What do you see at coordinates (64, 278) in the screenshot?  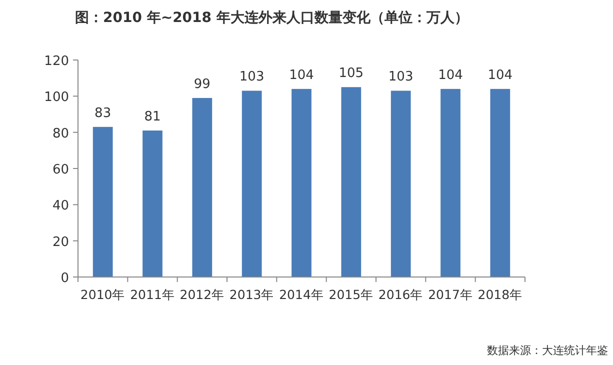 I see `y-tick-label: 0` at bounding box center [64, 278].